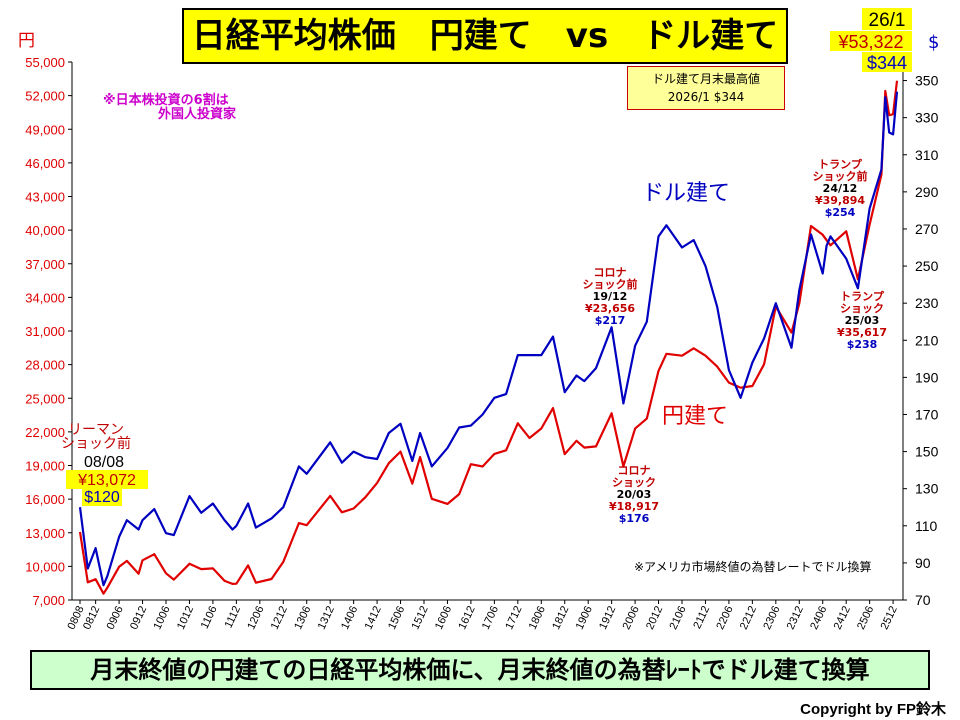 The height and width of the screenshot is (720, 960). I want to click on left-tick-label: 52,000, so click(45, 96).